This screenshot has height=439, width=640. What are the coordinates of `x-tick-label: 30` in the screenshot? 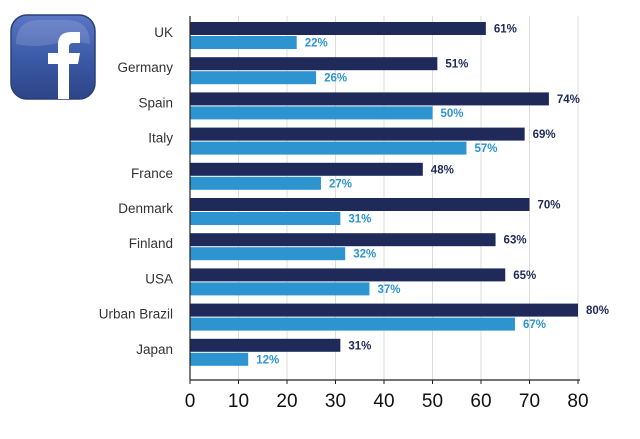 It's located at (335, 401).